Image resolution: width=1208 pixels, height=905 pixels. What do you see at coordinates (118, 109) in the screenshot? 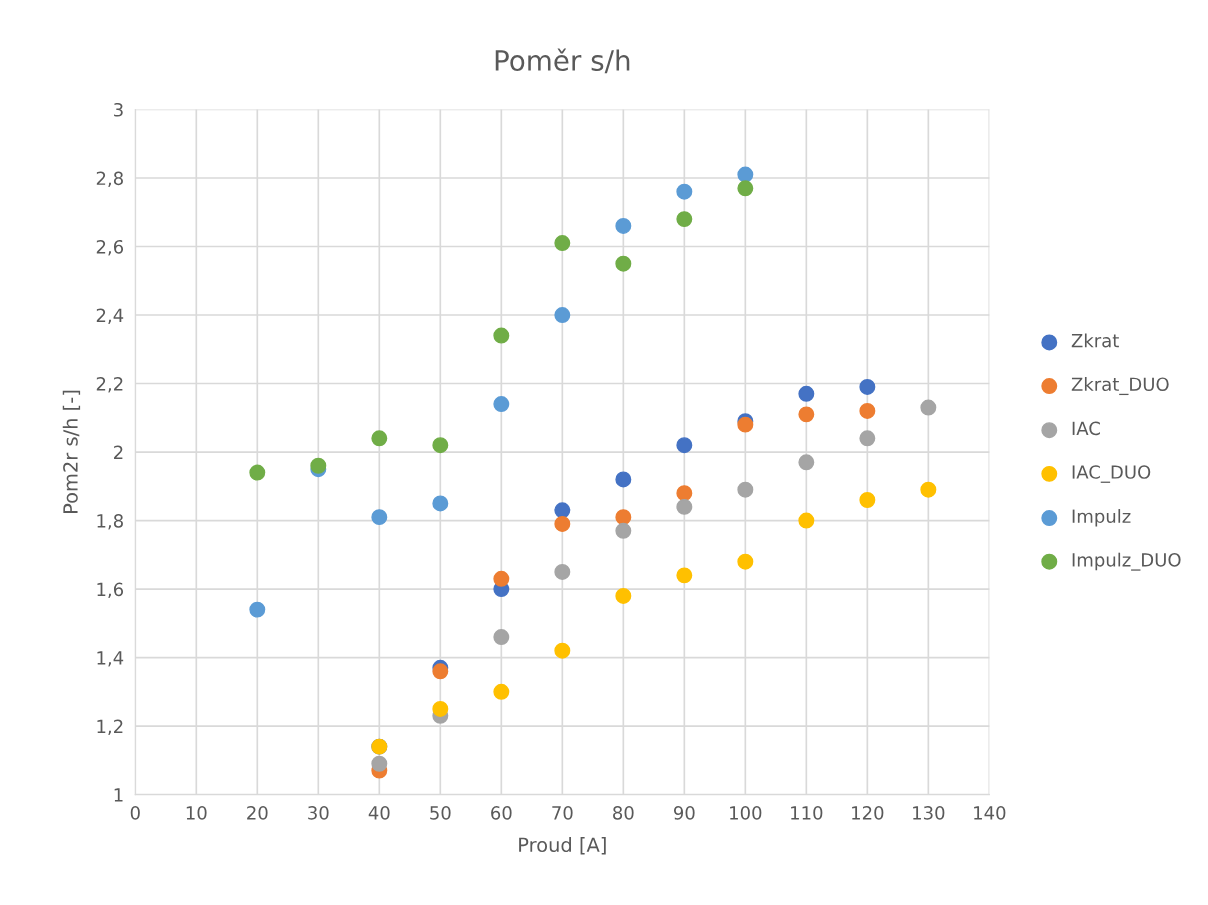
I see `y-tick-label: 3` at bounding box center [118, 109].